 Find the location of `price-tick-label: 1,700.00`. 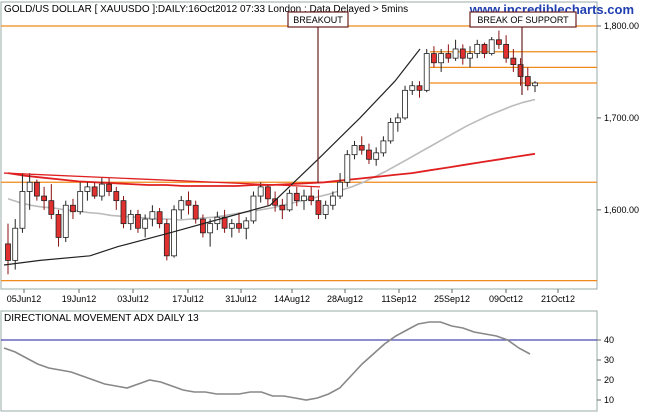

price-tick-label: 1,700.00 is located at coordinates (621, 118).